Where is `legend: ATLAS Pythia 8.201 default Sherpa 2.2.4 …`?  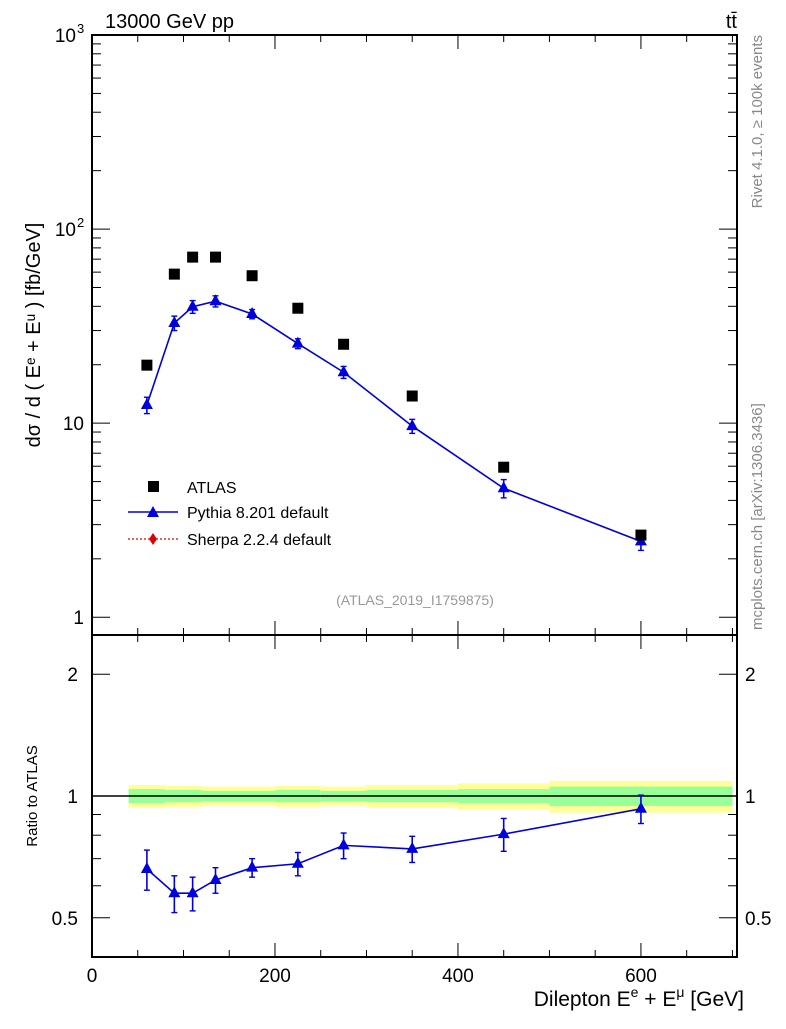
legend: ATLAS Pythia 8.201 default Sherpa 2.2.4 … is located at coordinates (230, 514).